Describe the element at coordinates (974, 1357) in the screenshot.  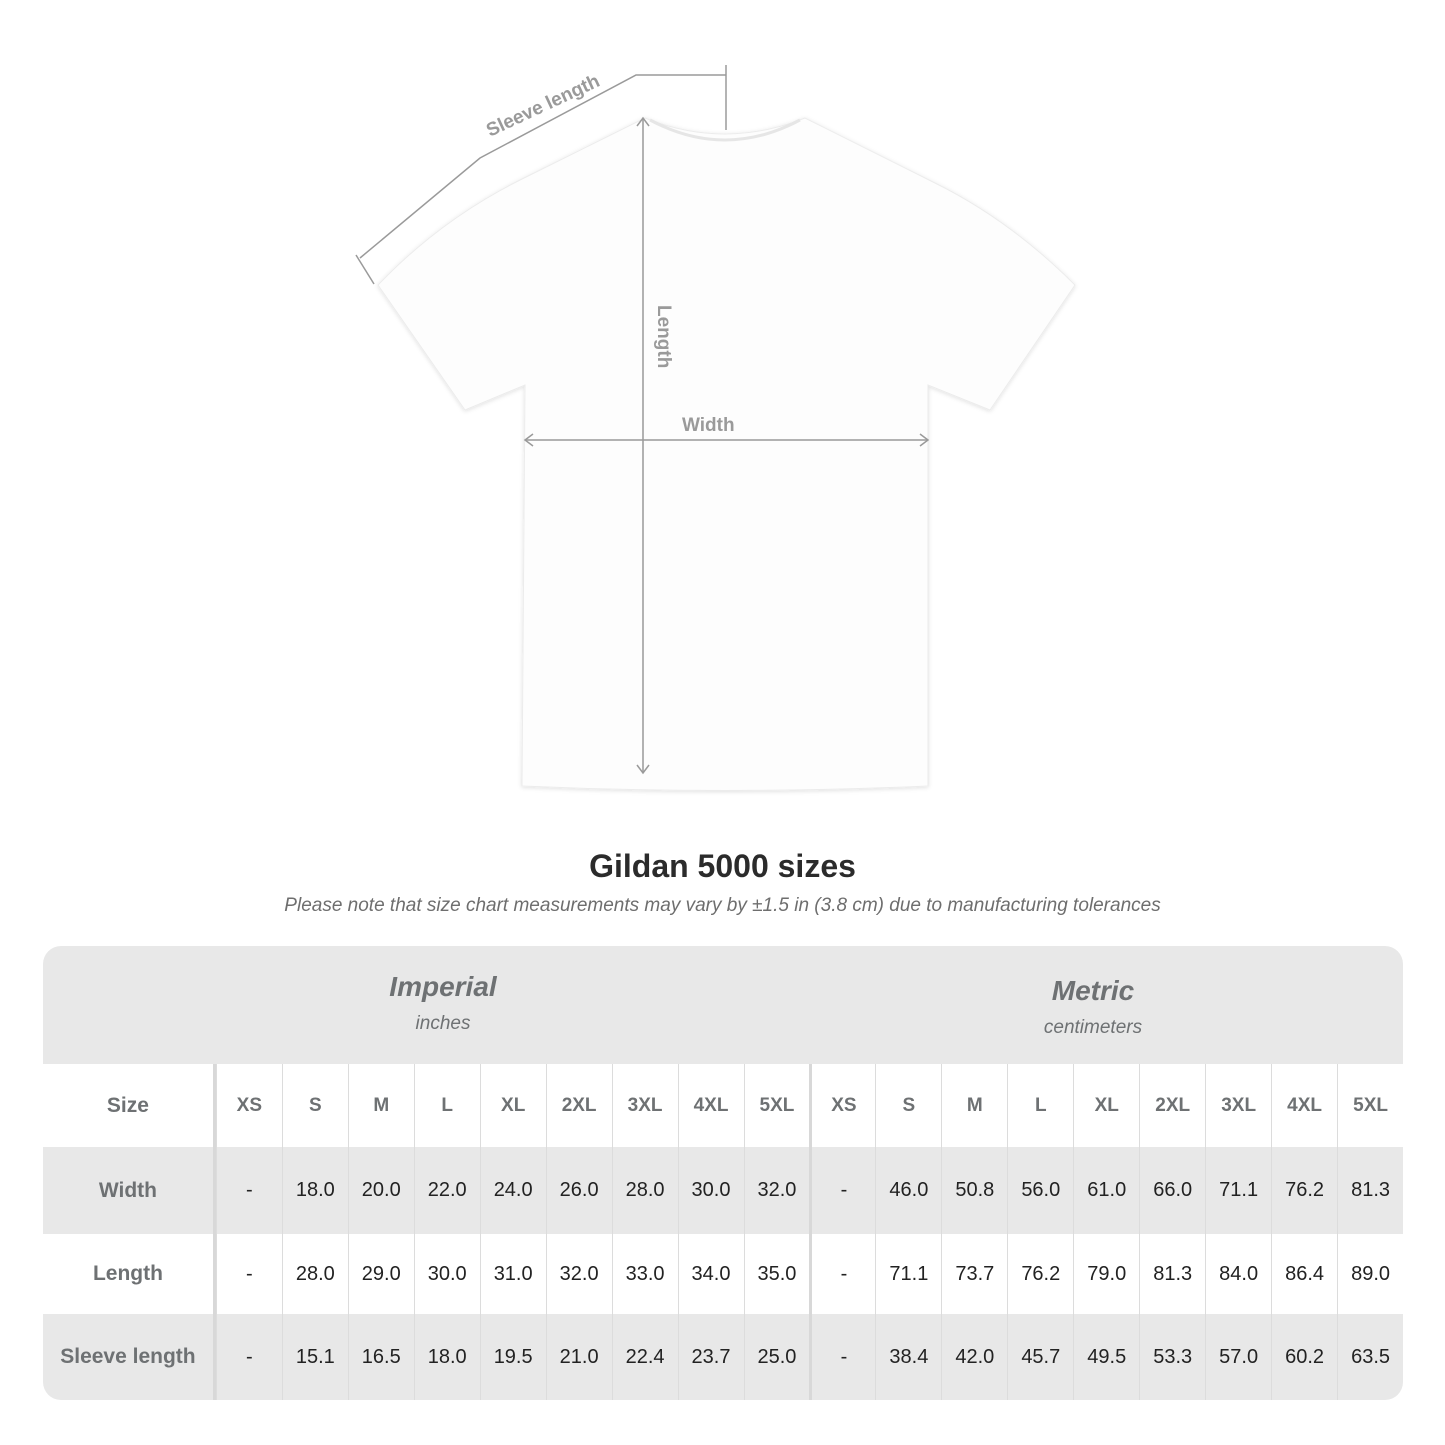
I see `metric-value-cell: 42.0` at that location.